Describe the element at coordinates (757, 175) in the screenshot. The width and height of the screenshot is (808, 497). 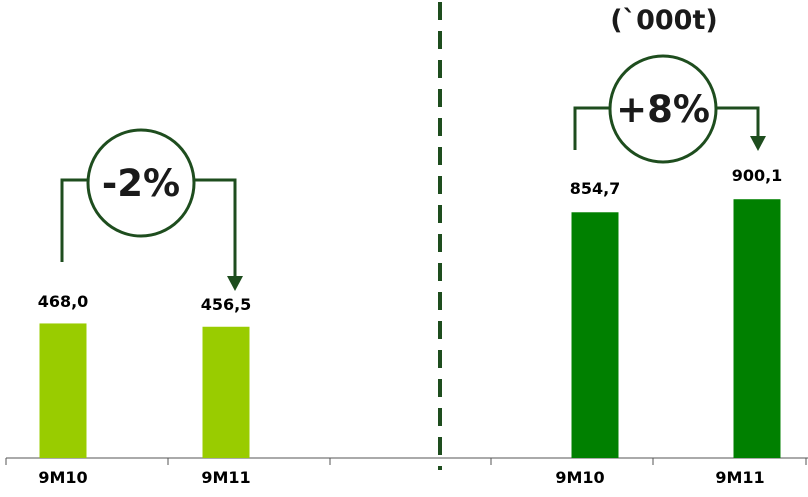
I see `value-label: 900,1` at that location.